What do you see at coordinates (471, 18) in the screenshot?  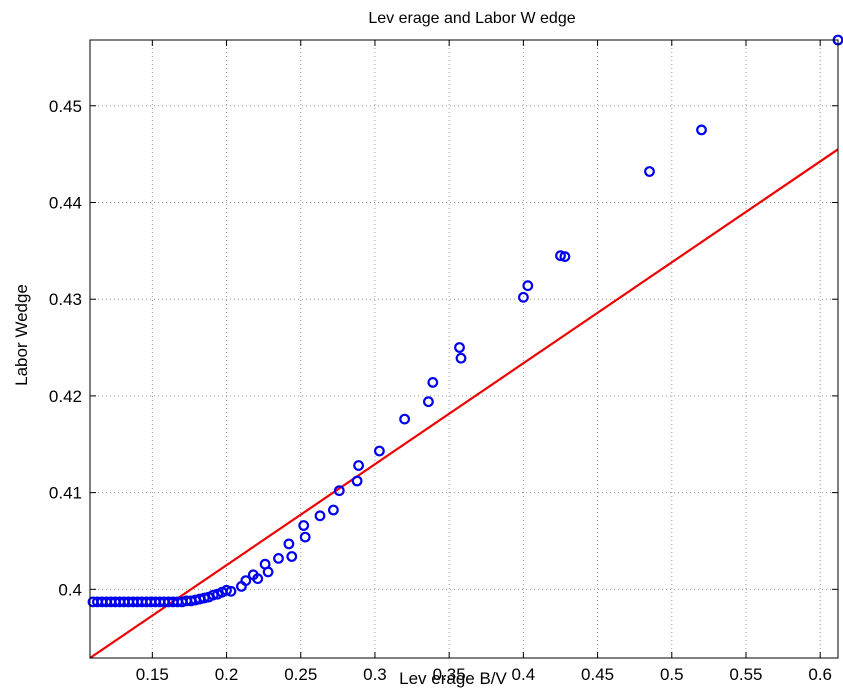 I see `chart-title: Lev erage and Labor W edge` at bounding box center [471, 18].